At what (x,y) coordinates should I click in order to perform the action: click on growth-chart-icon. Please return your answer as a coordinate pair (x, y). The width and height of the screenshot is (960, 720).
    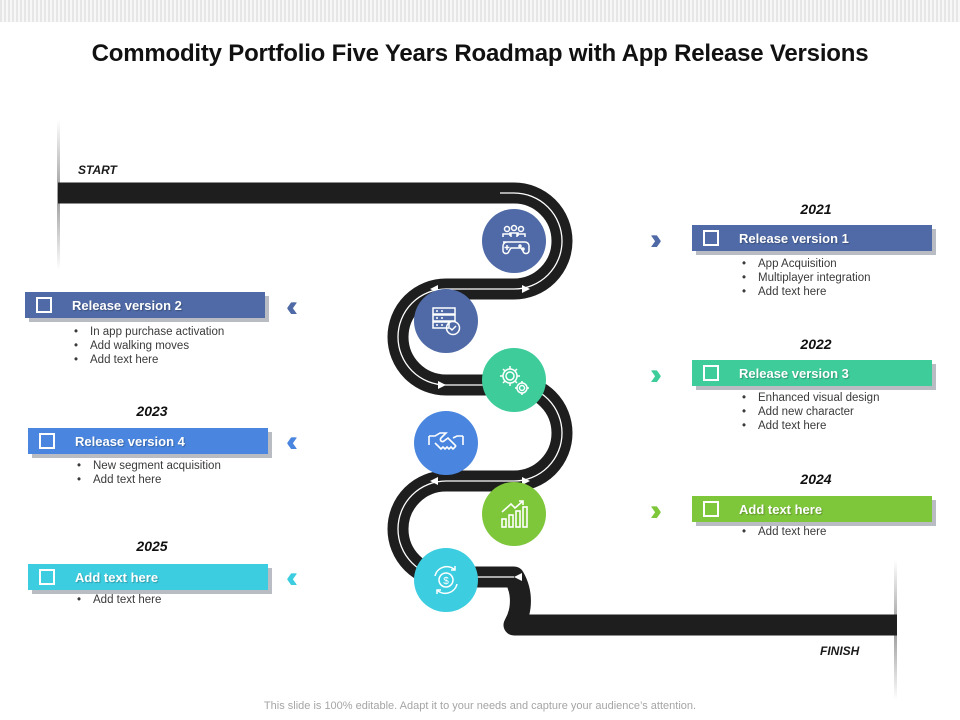
    Looking at the image, I should click on (514, 514).